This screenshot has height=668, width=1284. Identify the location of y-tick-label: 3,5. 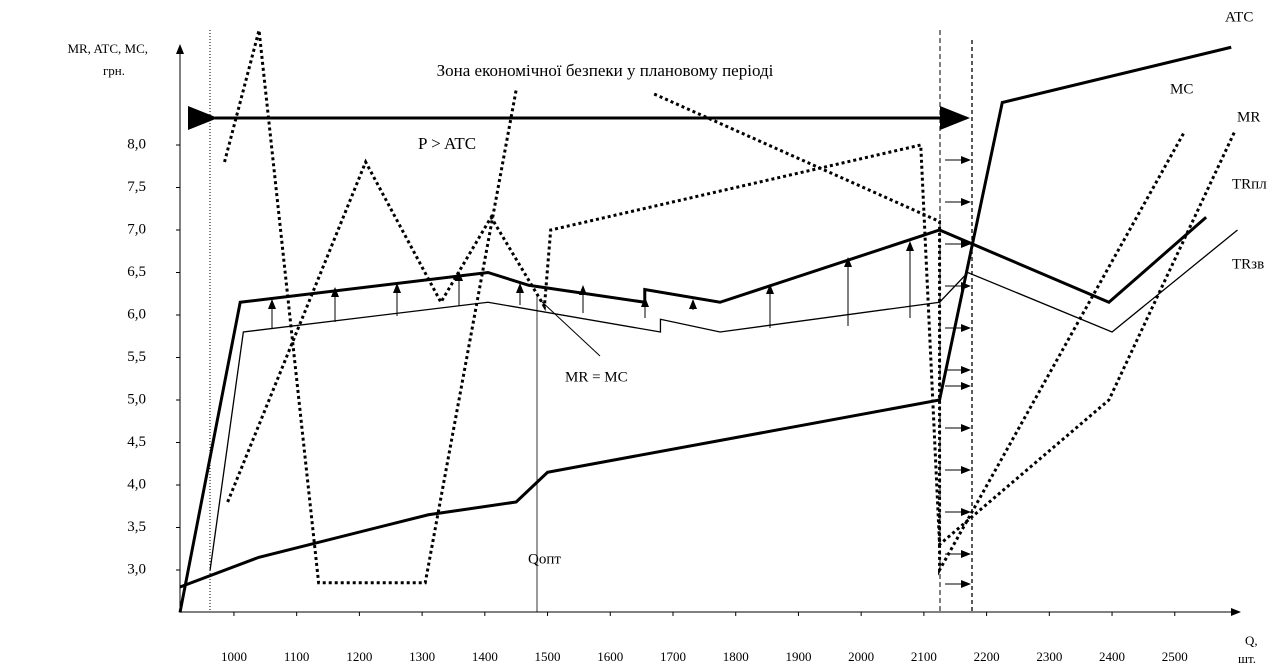
(136, 527).